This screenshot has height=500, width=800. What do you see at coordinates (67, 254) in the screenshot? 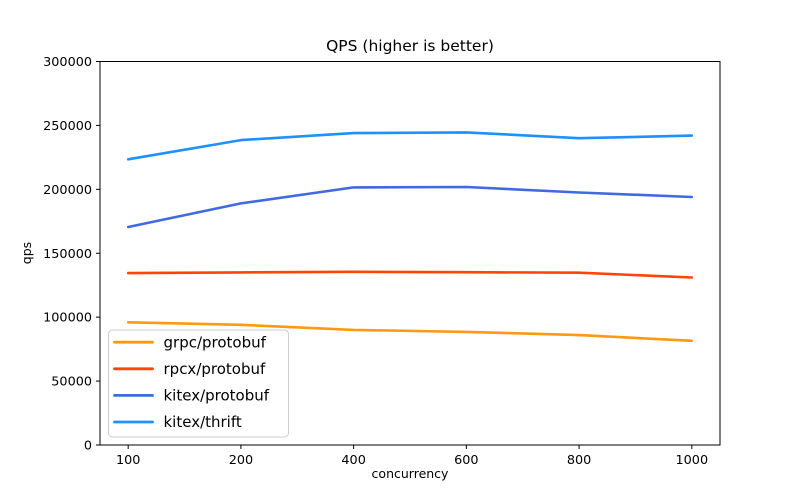
I see `y-tick-label: 150000` at bounding box center [67, 254].